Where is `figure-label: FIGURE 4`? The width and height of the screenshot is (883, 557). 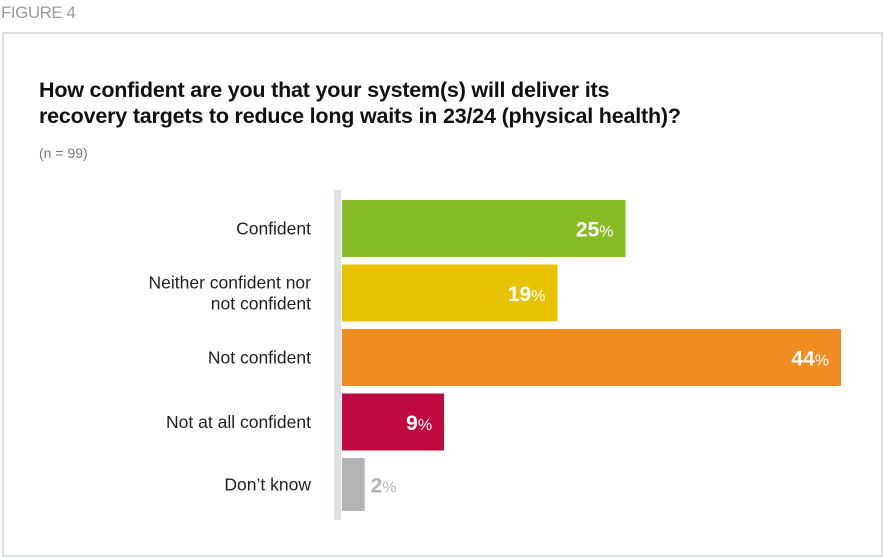
figure-label: FIGURE 4 is located at coordinates (38, 12).